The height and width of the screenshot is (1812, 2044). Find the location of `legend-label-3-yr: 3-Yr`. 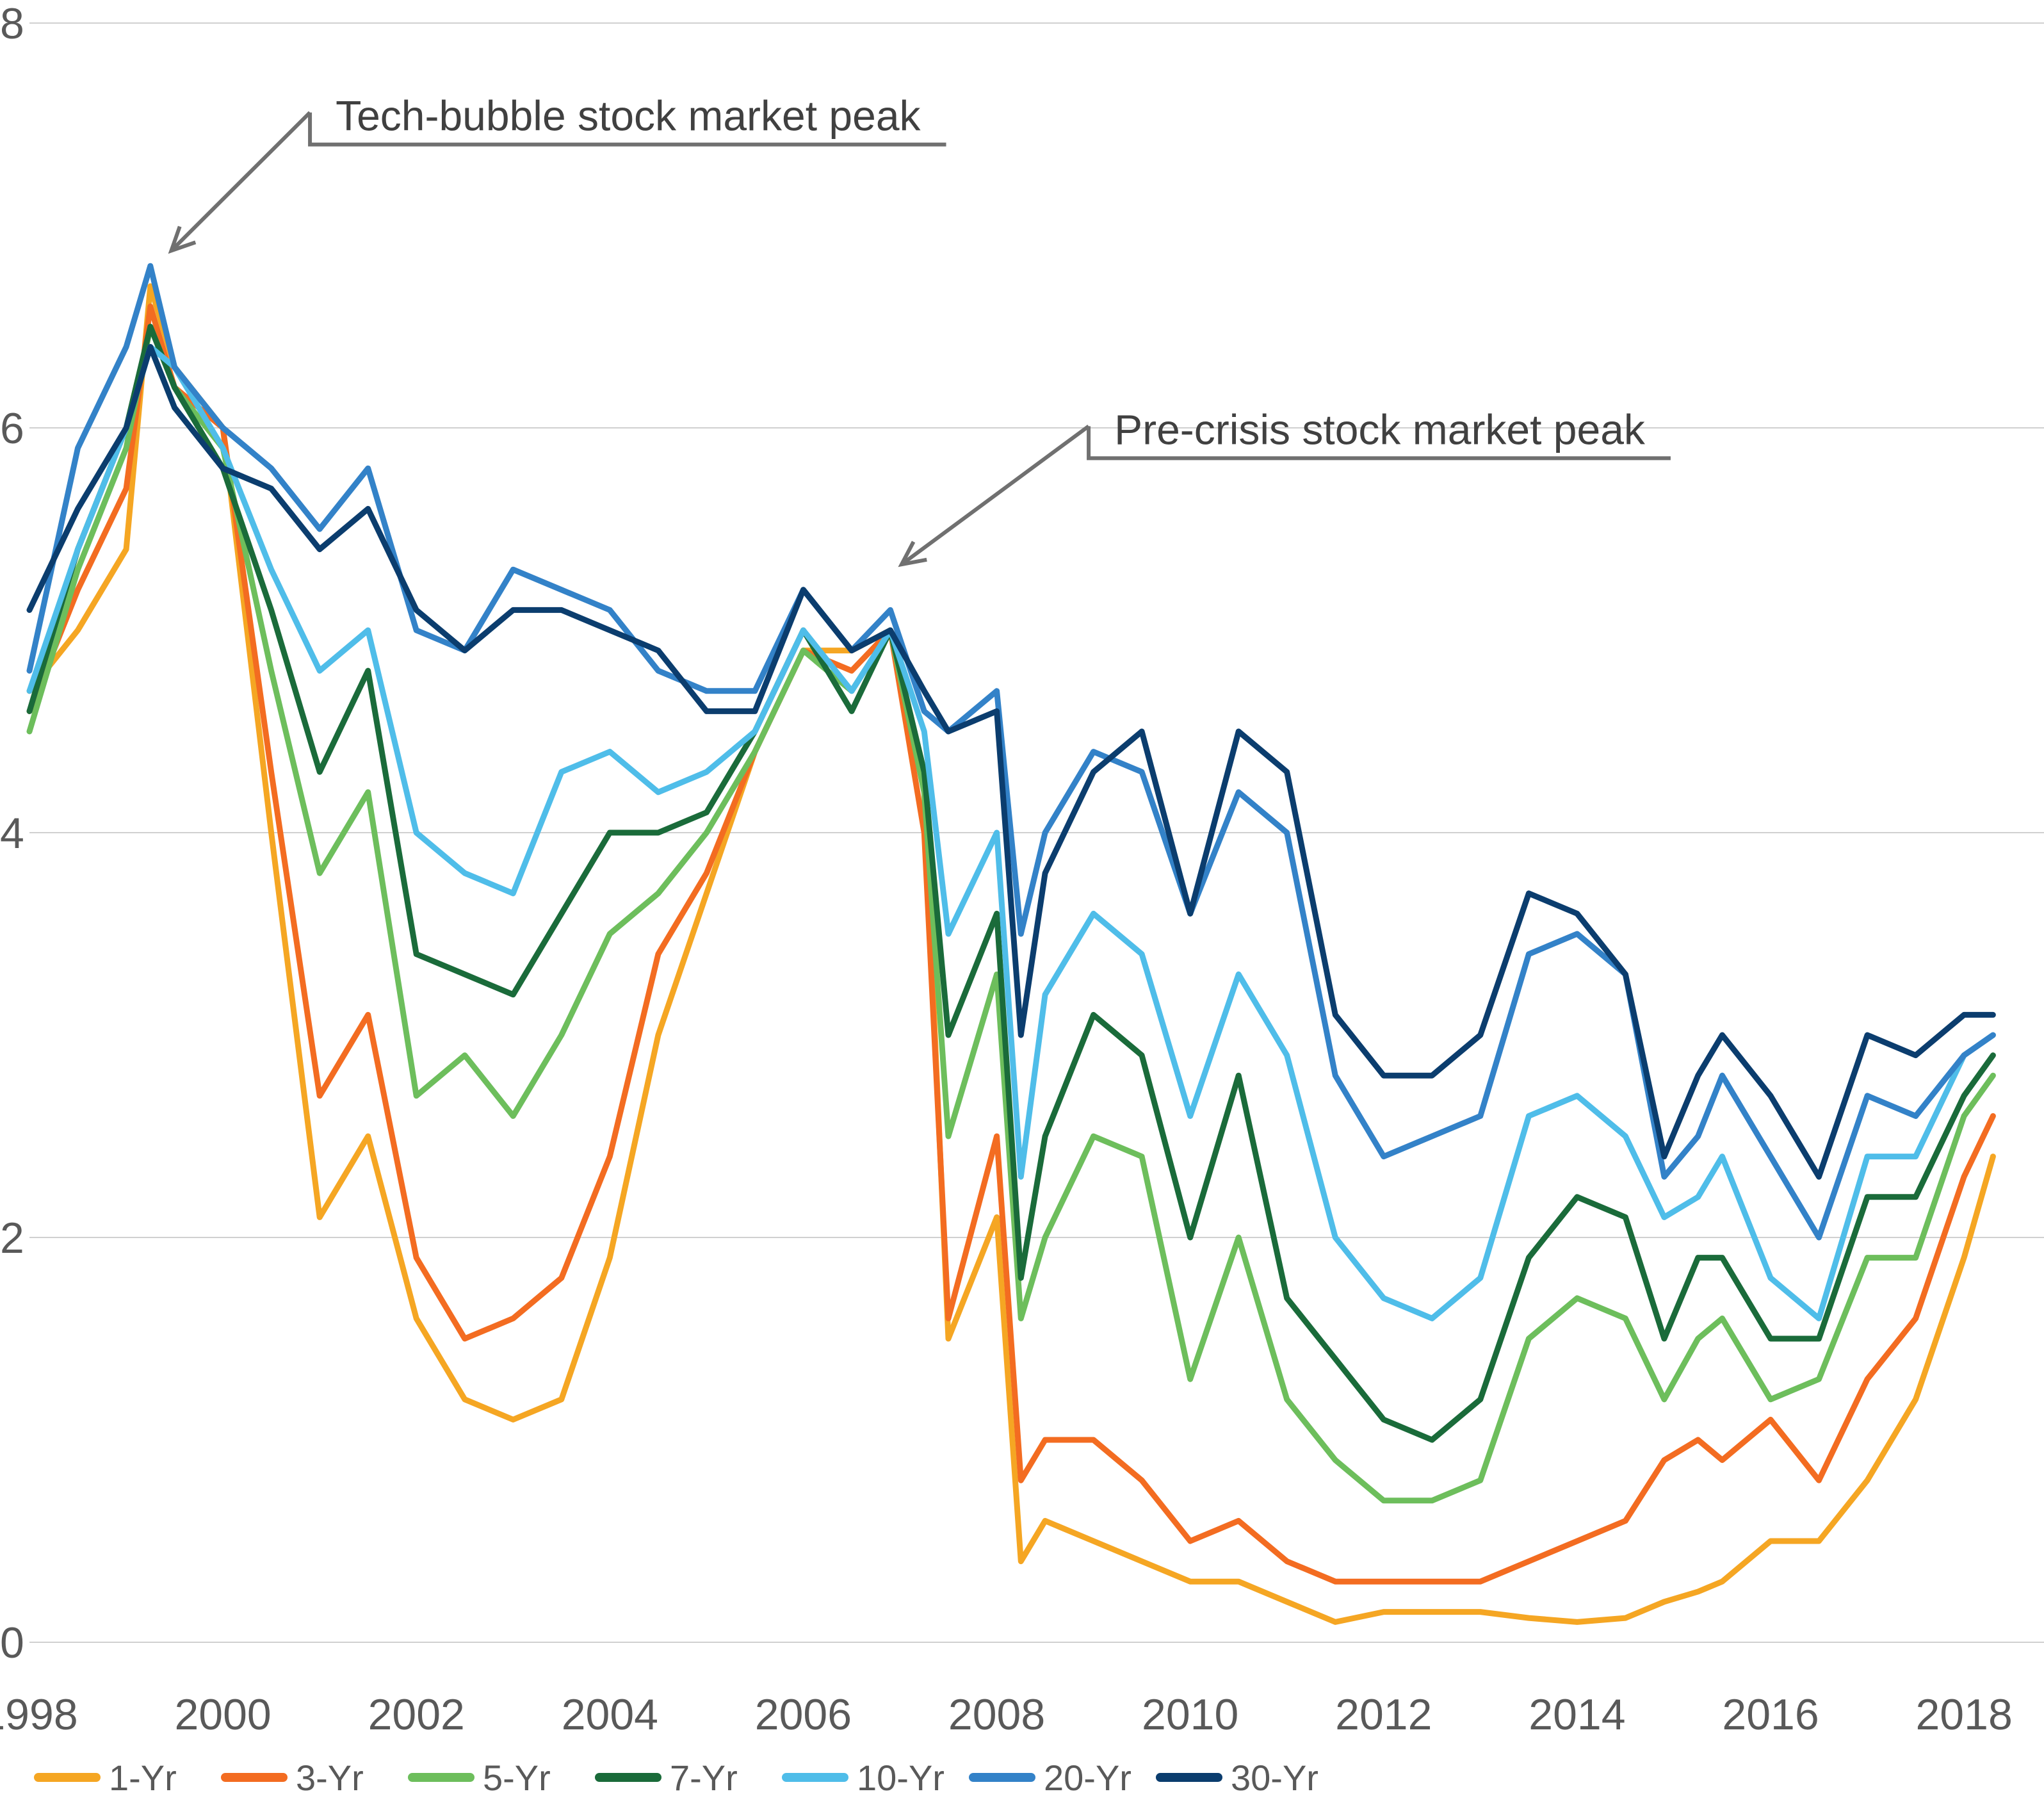

legend-label-3-yr: 3-Yr is located at coordinates (330, 1778).